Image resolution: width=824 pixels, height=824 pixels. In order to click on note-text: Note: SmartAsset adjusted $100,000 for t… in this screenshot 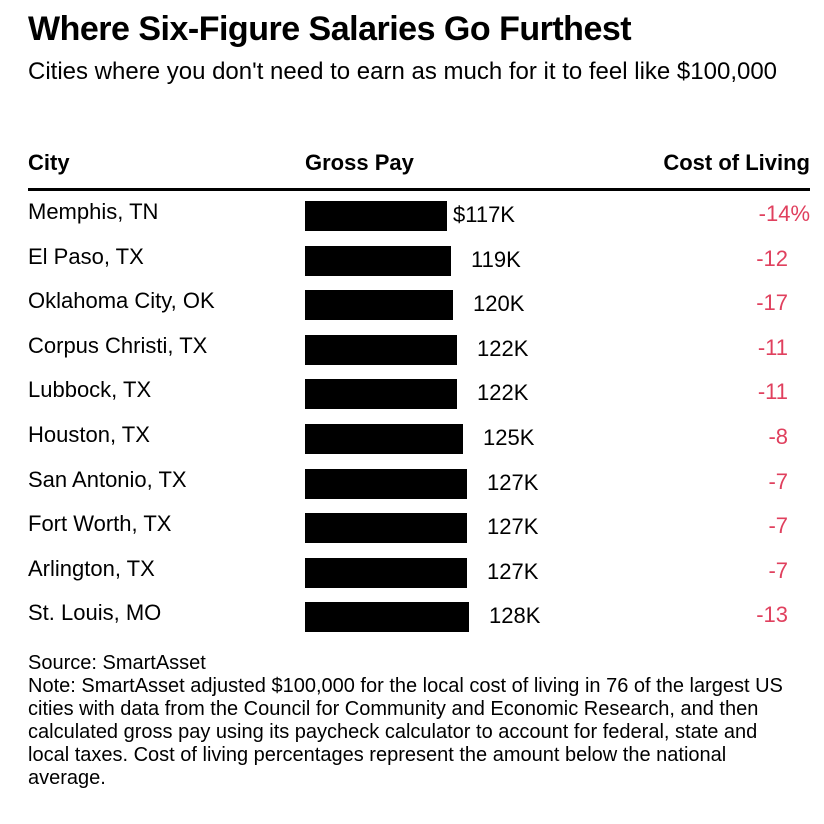, I will do `click(405, 732)`.